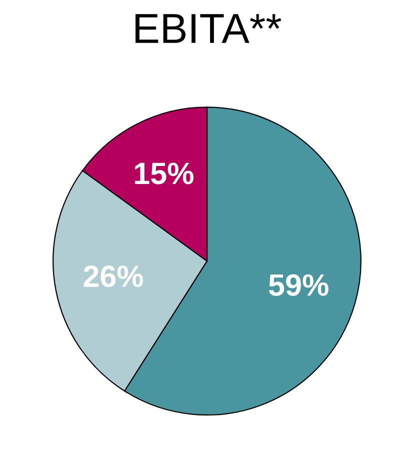 This screenshot has height=458, width=414. What do you see at coordinates (164, 173) in the screenshot?
I see `data-label: 15%` at bounding box center [164, 173].